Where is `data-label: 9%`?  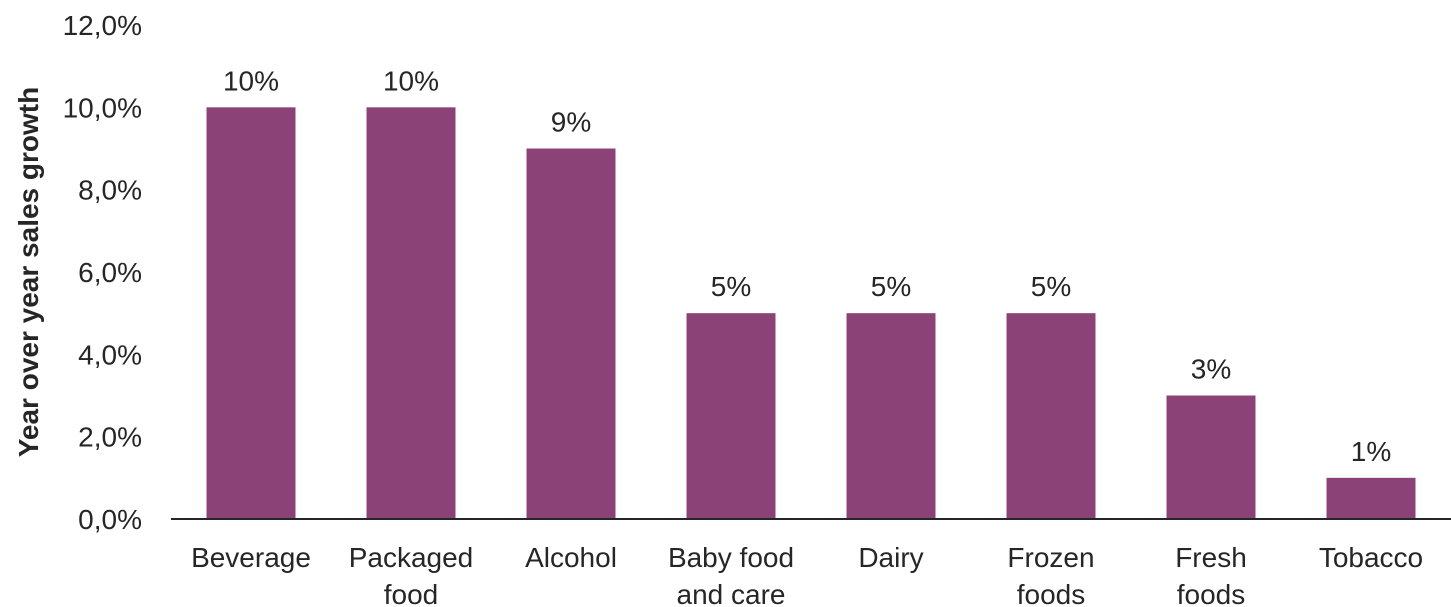
data-label: 9% is located at coordinates (571, 122).